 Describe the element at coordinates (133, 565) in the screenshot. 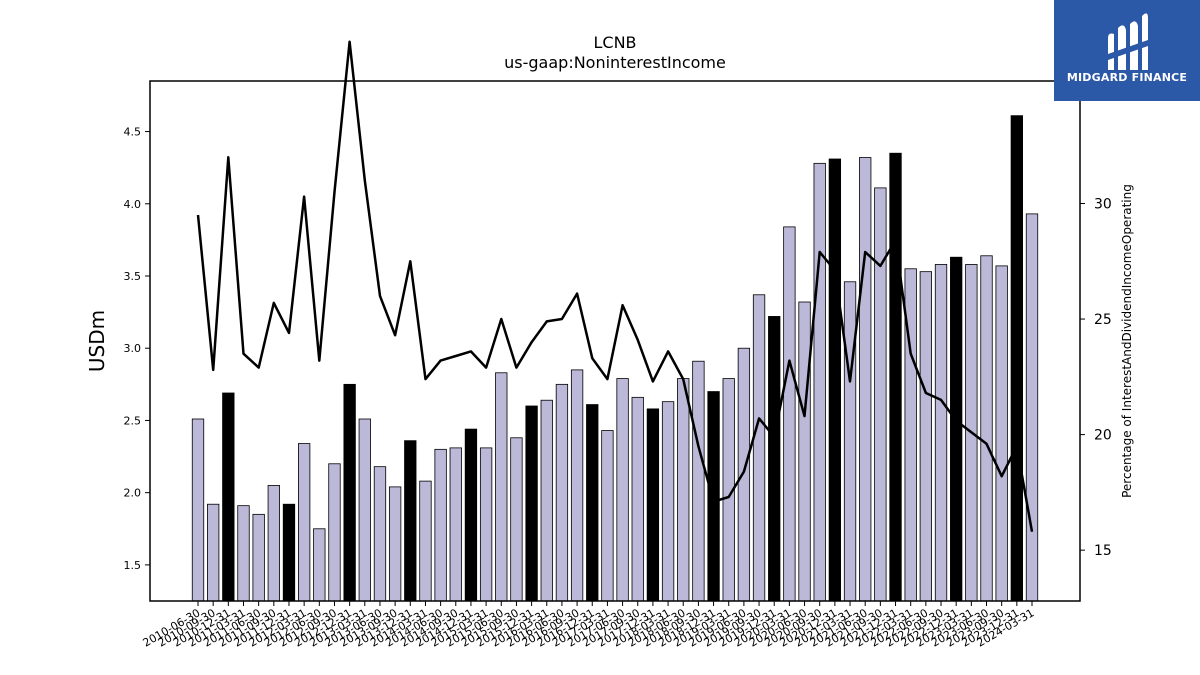

I see `y-tick-label: 1.5` at that location.